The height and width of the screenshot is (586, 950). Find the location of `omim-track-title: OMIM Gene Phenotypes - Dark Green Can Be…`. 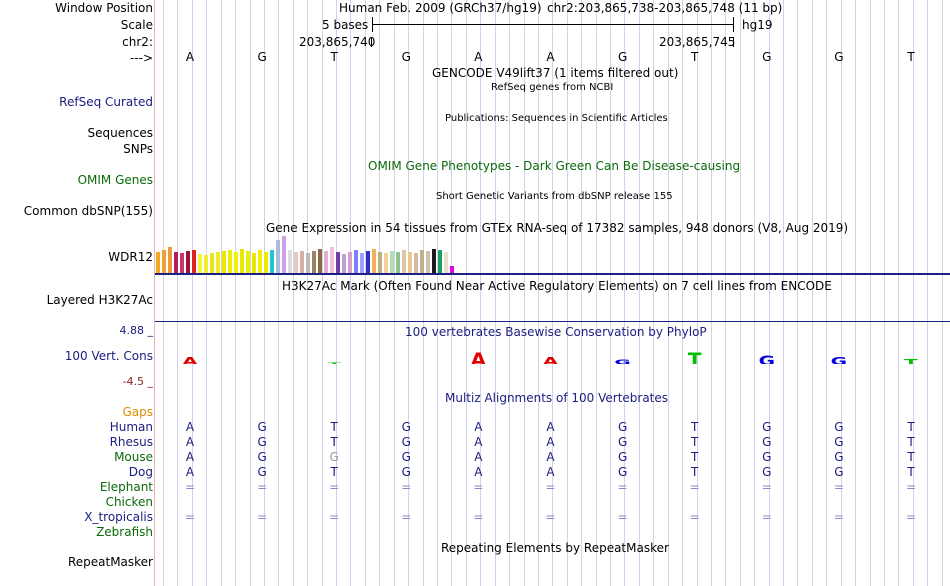

omim-track-title: OMIM Gene Phenotypes - Dark Green Can Be… is located at coordinates (554, 166).